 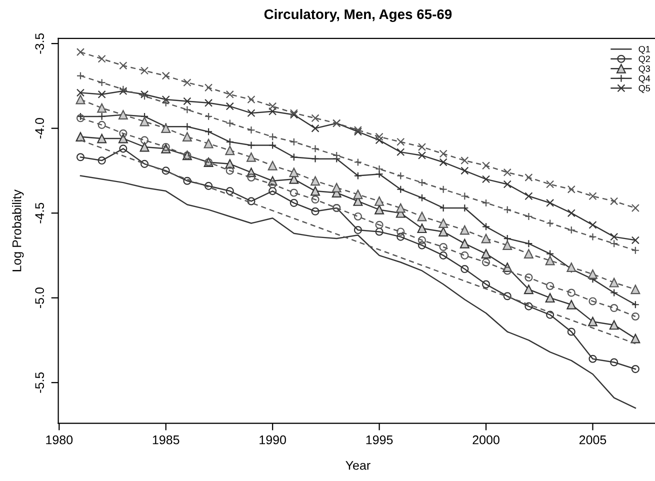 I want to click on legend-label: Q5, so click(x=644, y=89).